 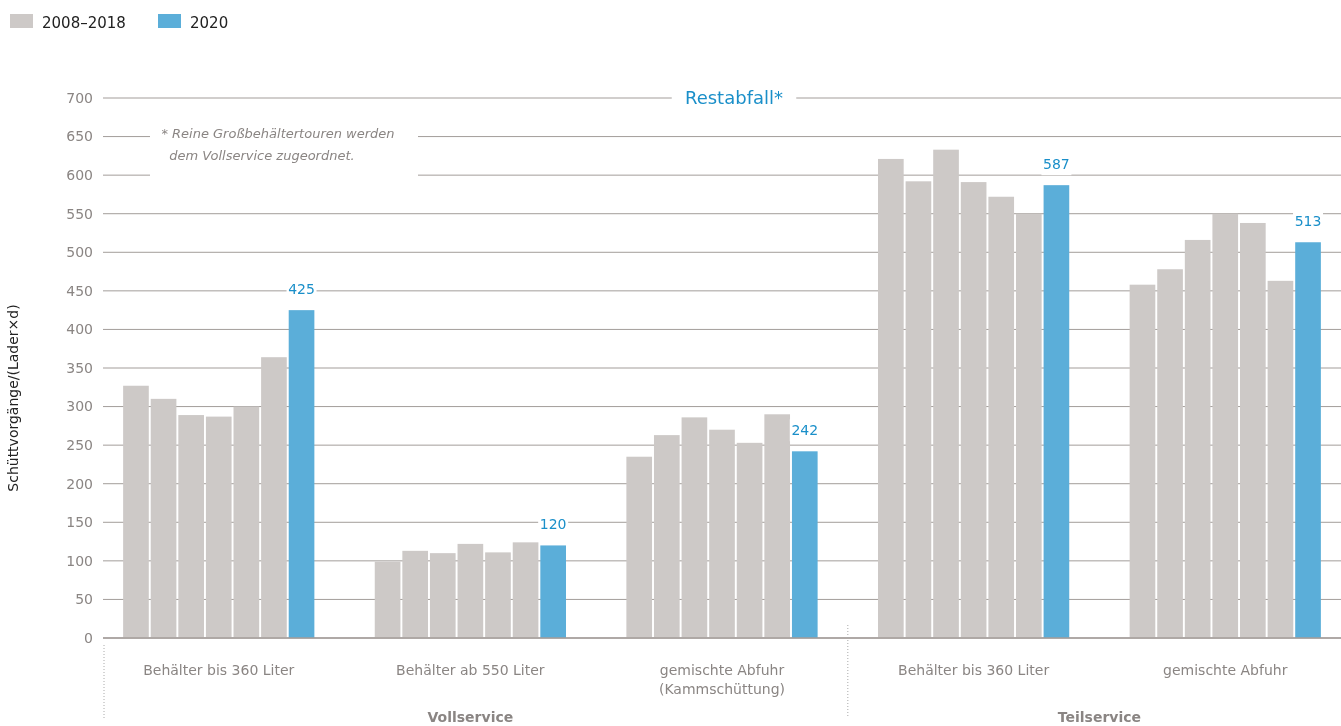 I want to click on y-tick-label: 200, so click(x=79, y=483).